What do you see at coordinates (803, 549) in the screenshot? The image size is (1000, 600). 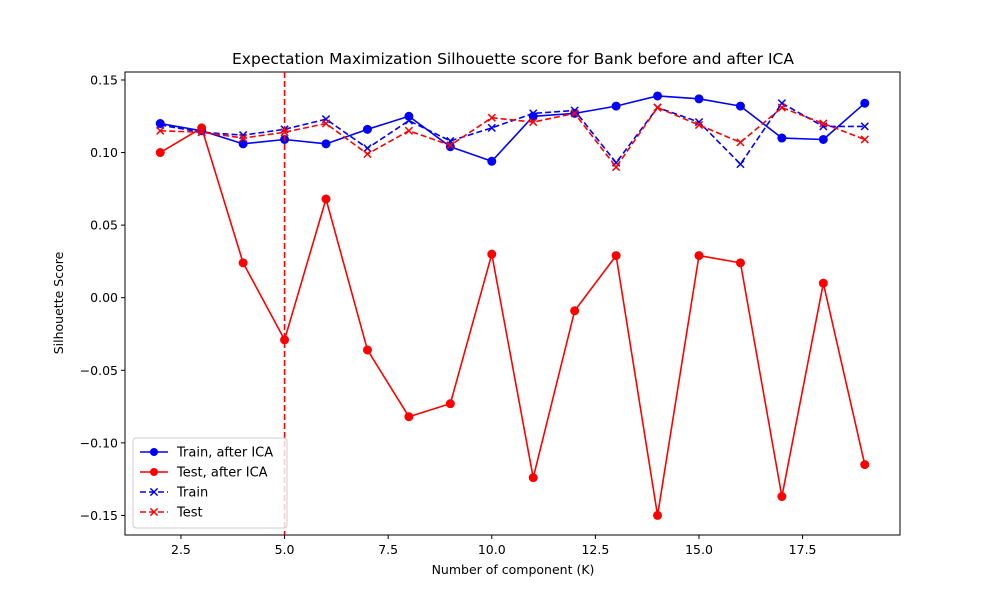 I see `x-tick-label: 17.5` at bounding box center [803, 549].